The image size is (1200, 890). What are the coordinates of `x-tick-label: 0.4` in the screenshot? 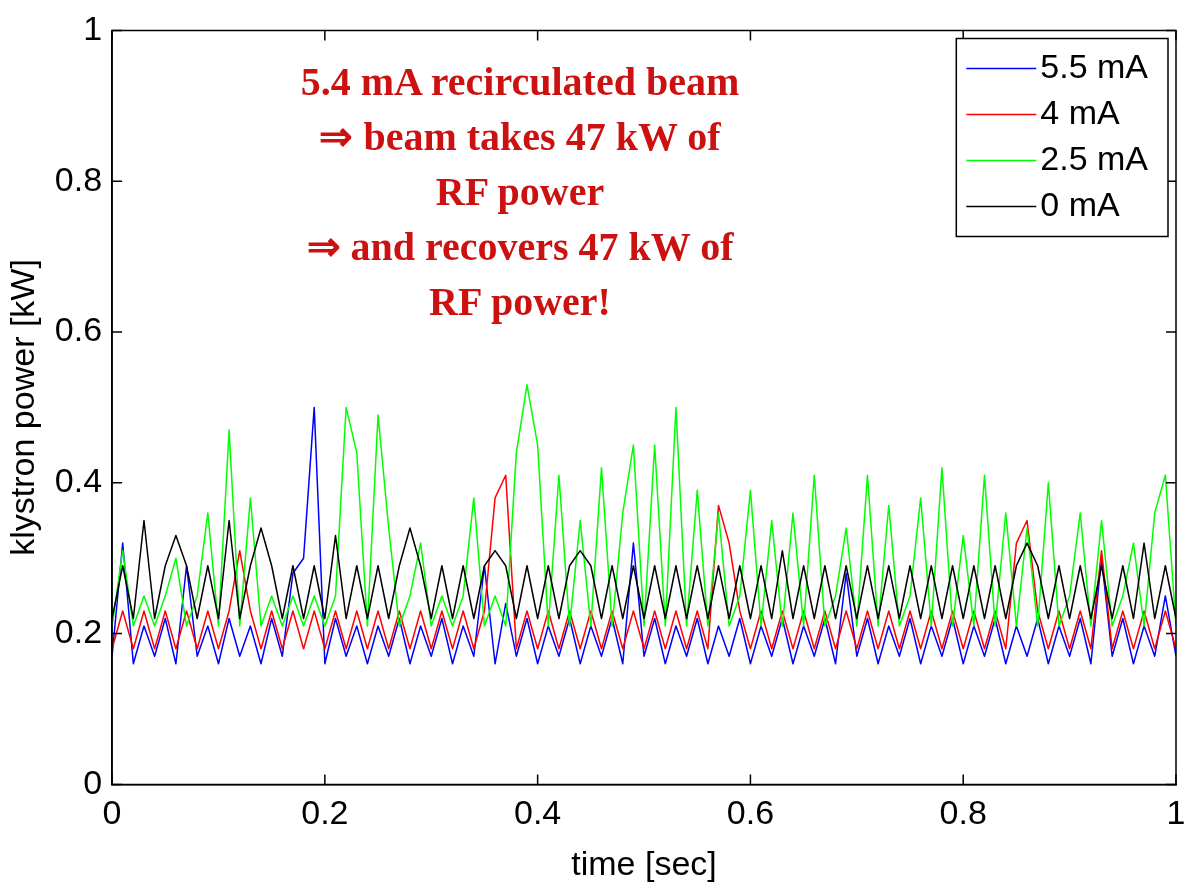 It's located at (538, 812).